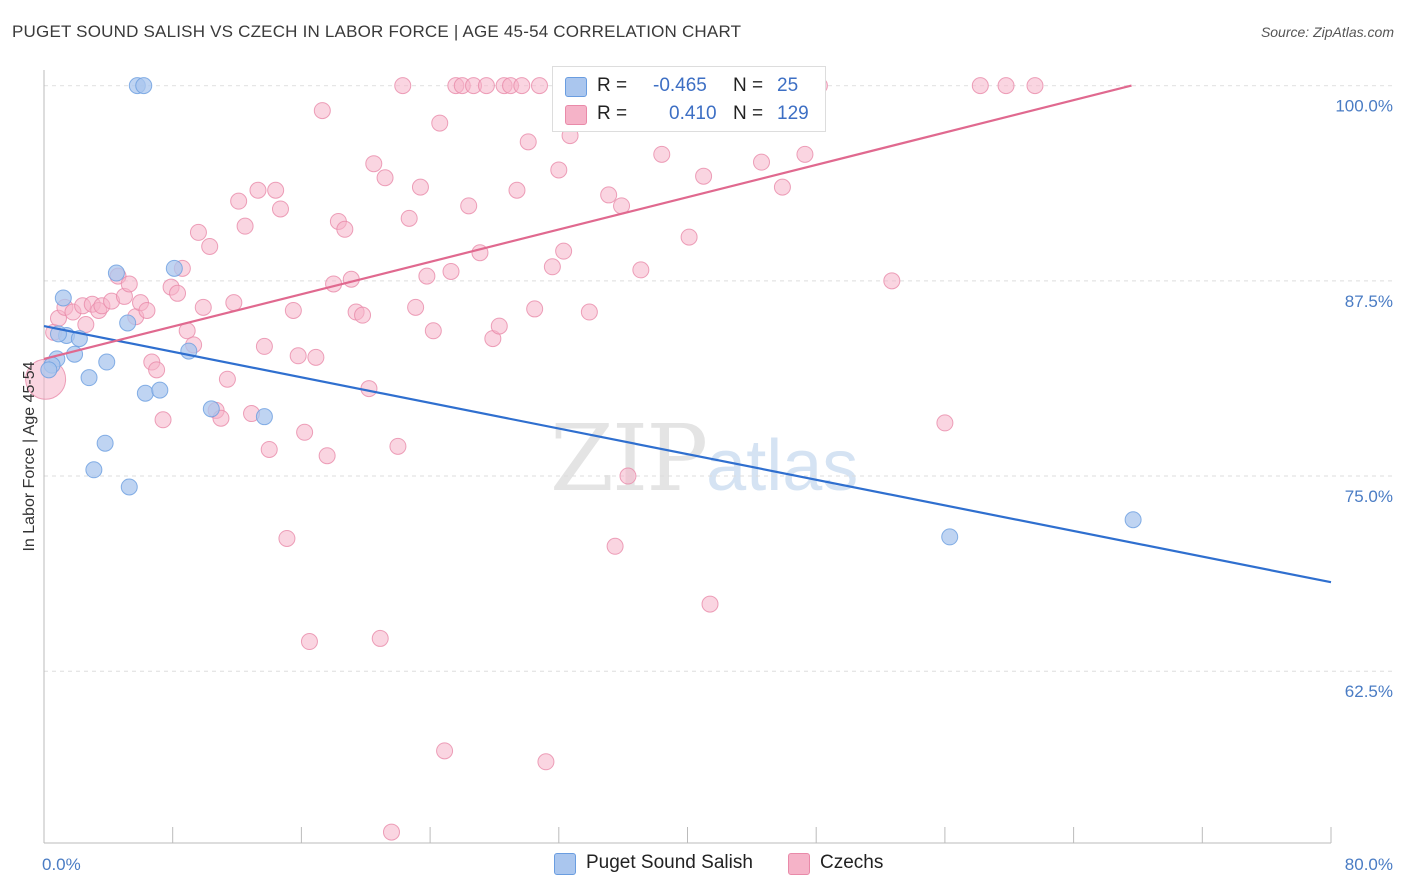 The image size is (1406, 892). I want to click on y-tick-label: 100.0%, so click(1364, 106).